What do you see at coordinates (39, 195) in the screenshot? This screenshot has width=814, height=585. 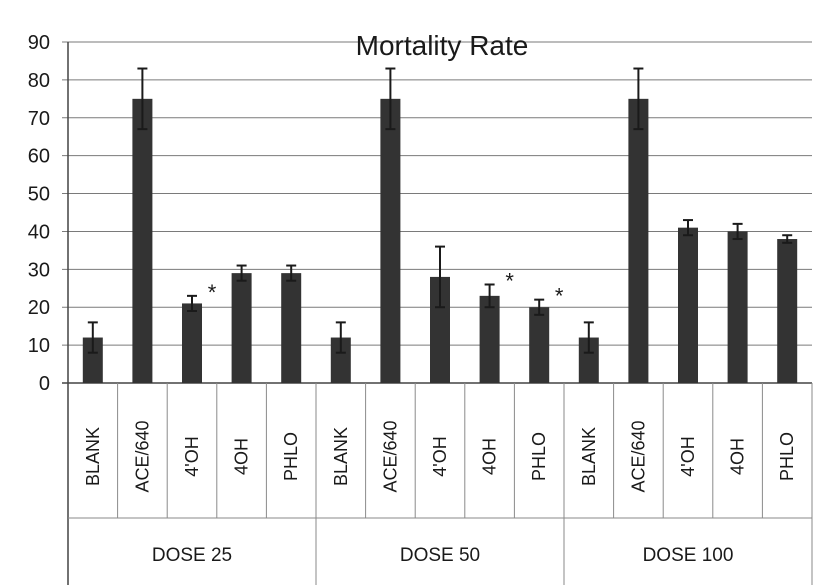 I see `y-tick-label: 50` at bounding box center [39, 195].